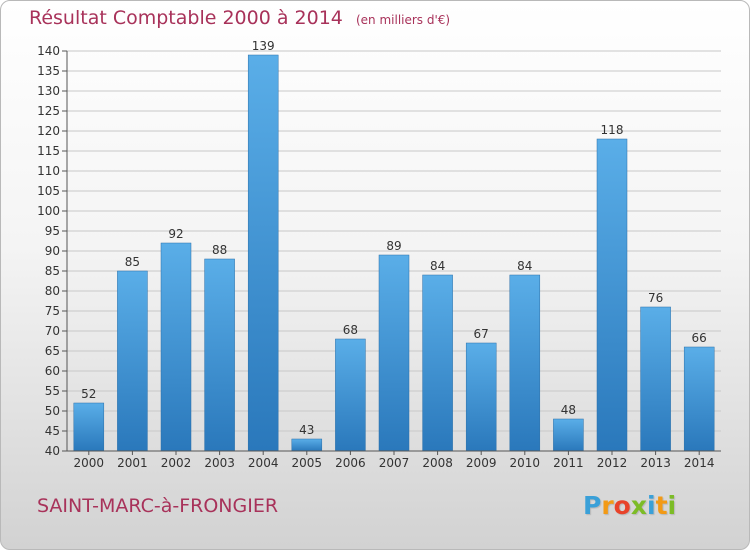  I want to click on logo-letter: t, so click(661, 505).